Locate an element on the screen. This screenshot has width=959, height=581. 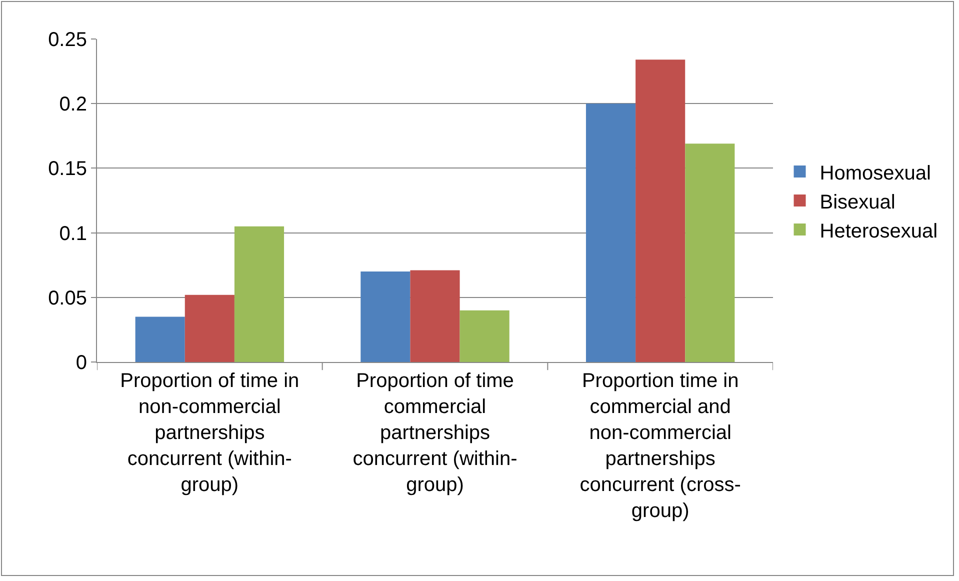
y-tick-label: 0.2 is located at coordinates (73, 105).